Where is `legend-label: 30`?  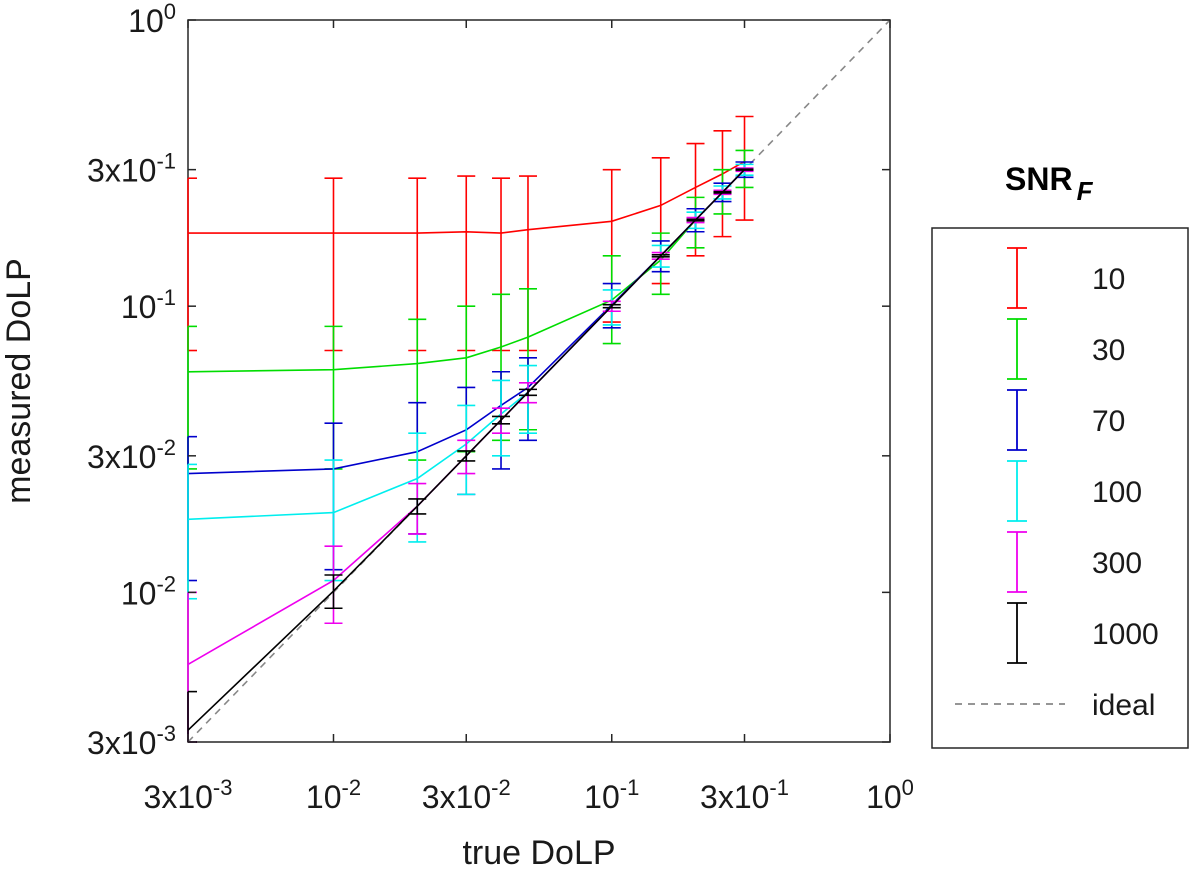
legend-label: 30 is located at coordinates (1108, 350).